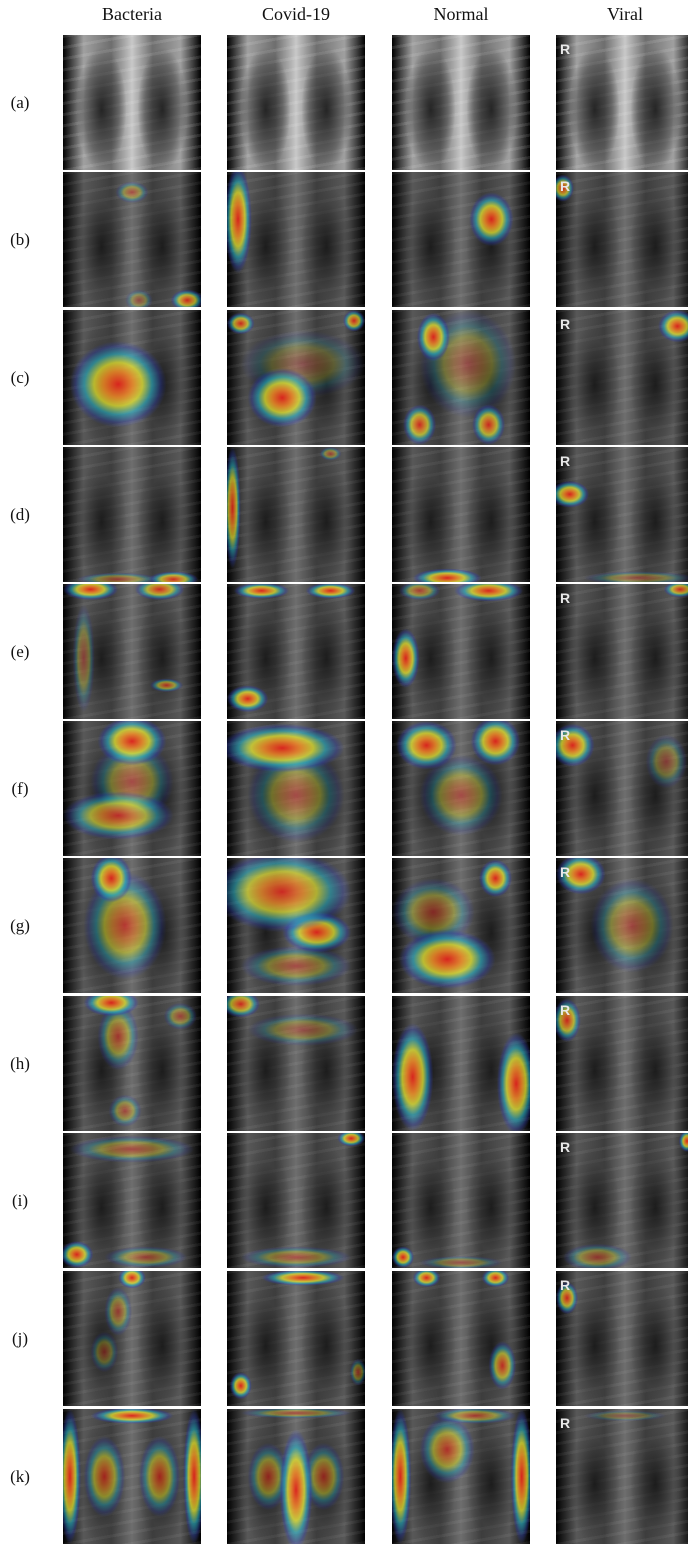 Image resolution: width=688 pixels, height=1544 pixels. What do you see at coordinates (461, 14) in the screenshot?
I see `column-header-normal: Normal` at bounding box center [461, 14].